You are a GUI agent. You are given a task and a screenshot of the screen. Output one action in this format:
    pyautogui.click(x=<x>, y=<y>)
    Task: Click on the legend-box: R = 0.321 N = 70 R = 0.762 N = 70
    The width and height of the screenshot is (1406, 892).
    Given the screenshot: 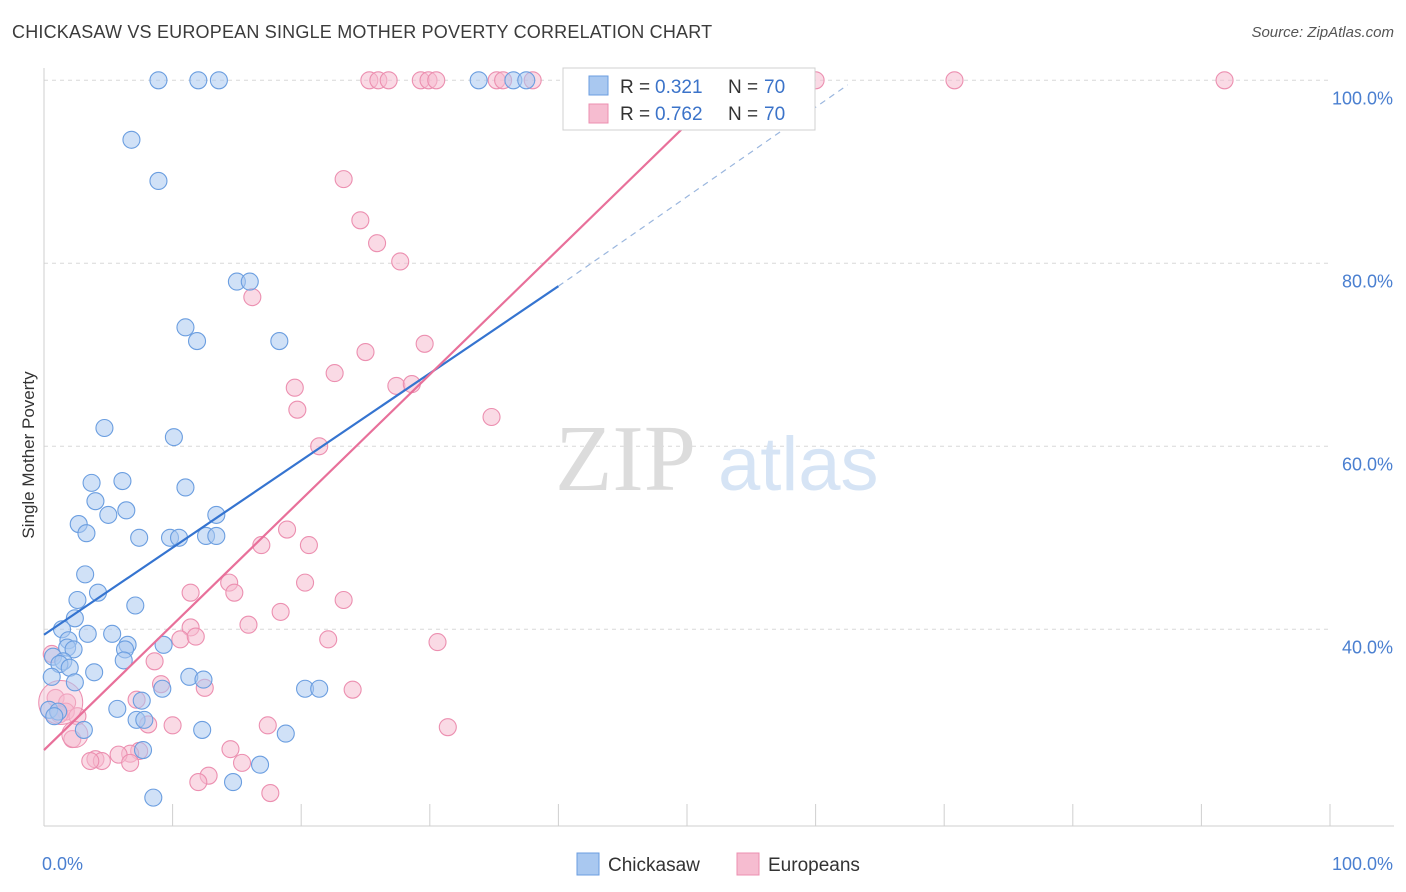 What is the action you would take?
    pyautogui.click(x=689, y=99)
    